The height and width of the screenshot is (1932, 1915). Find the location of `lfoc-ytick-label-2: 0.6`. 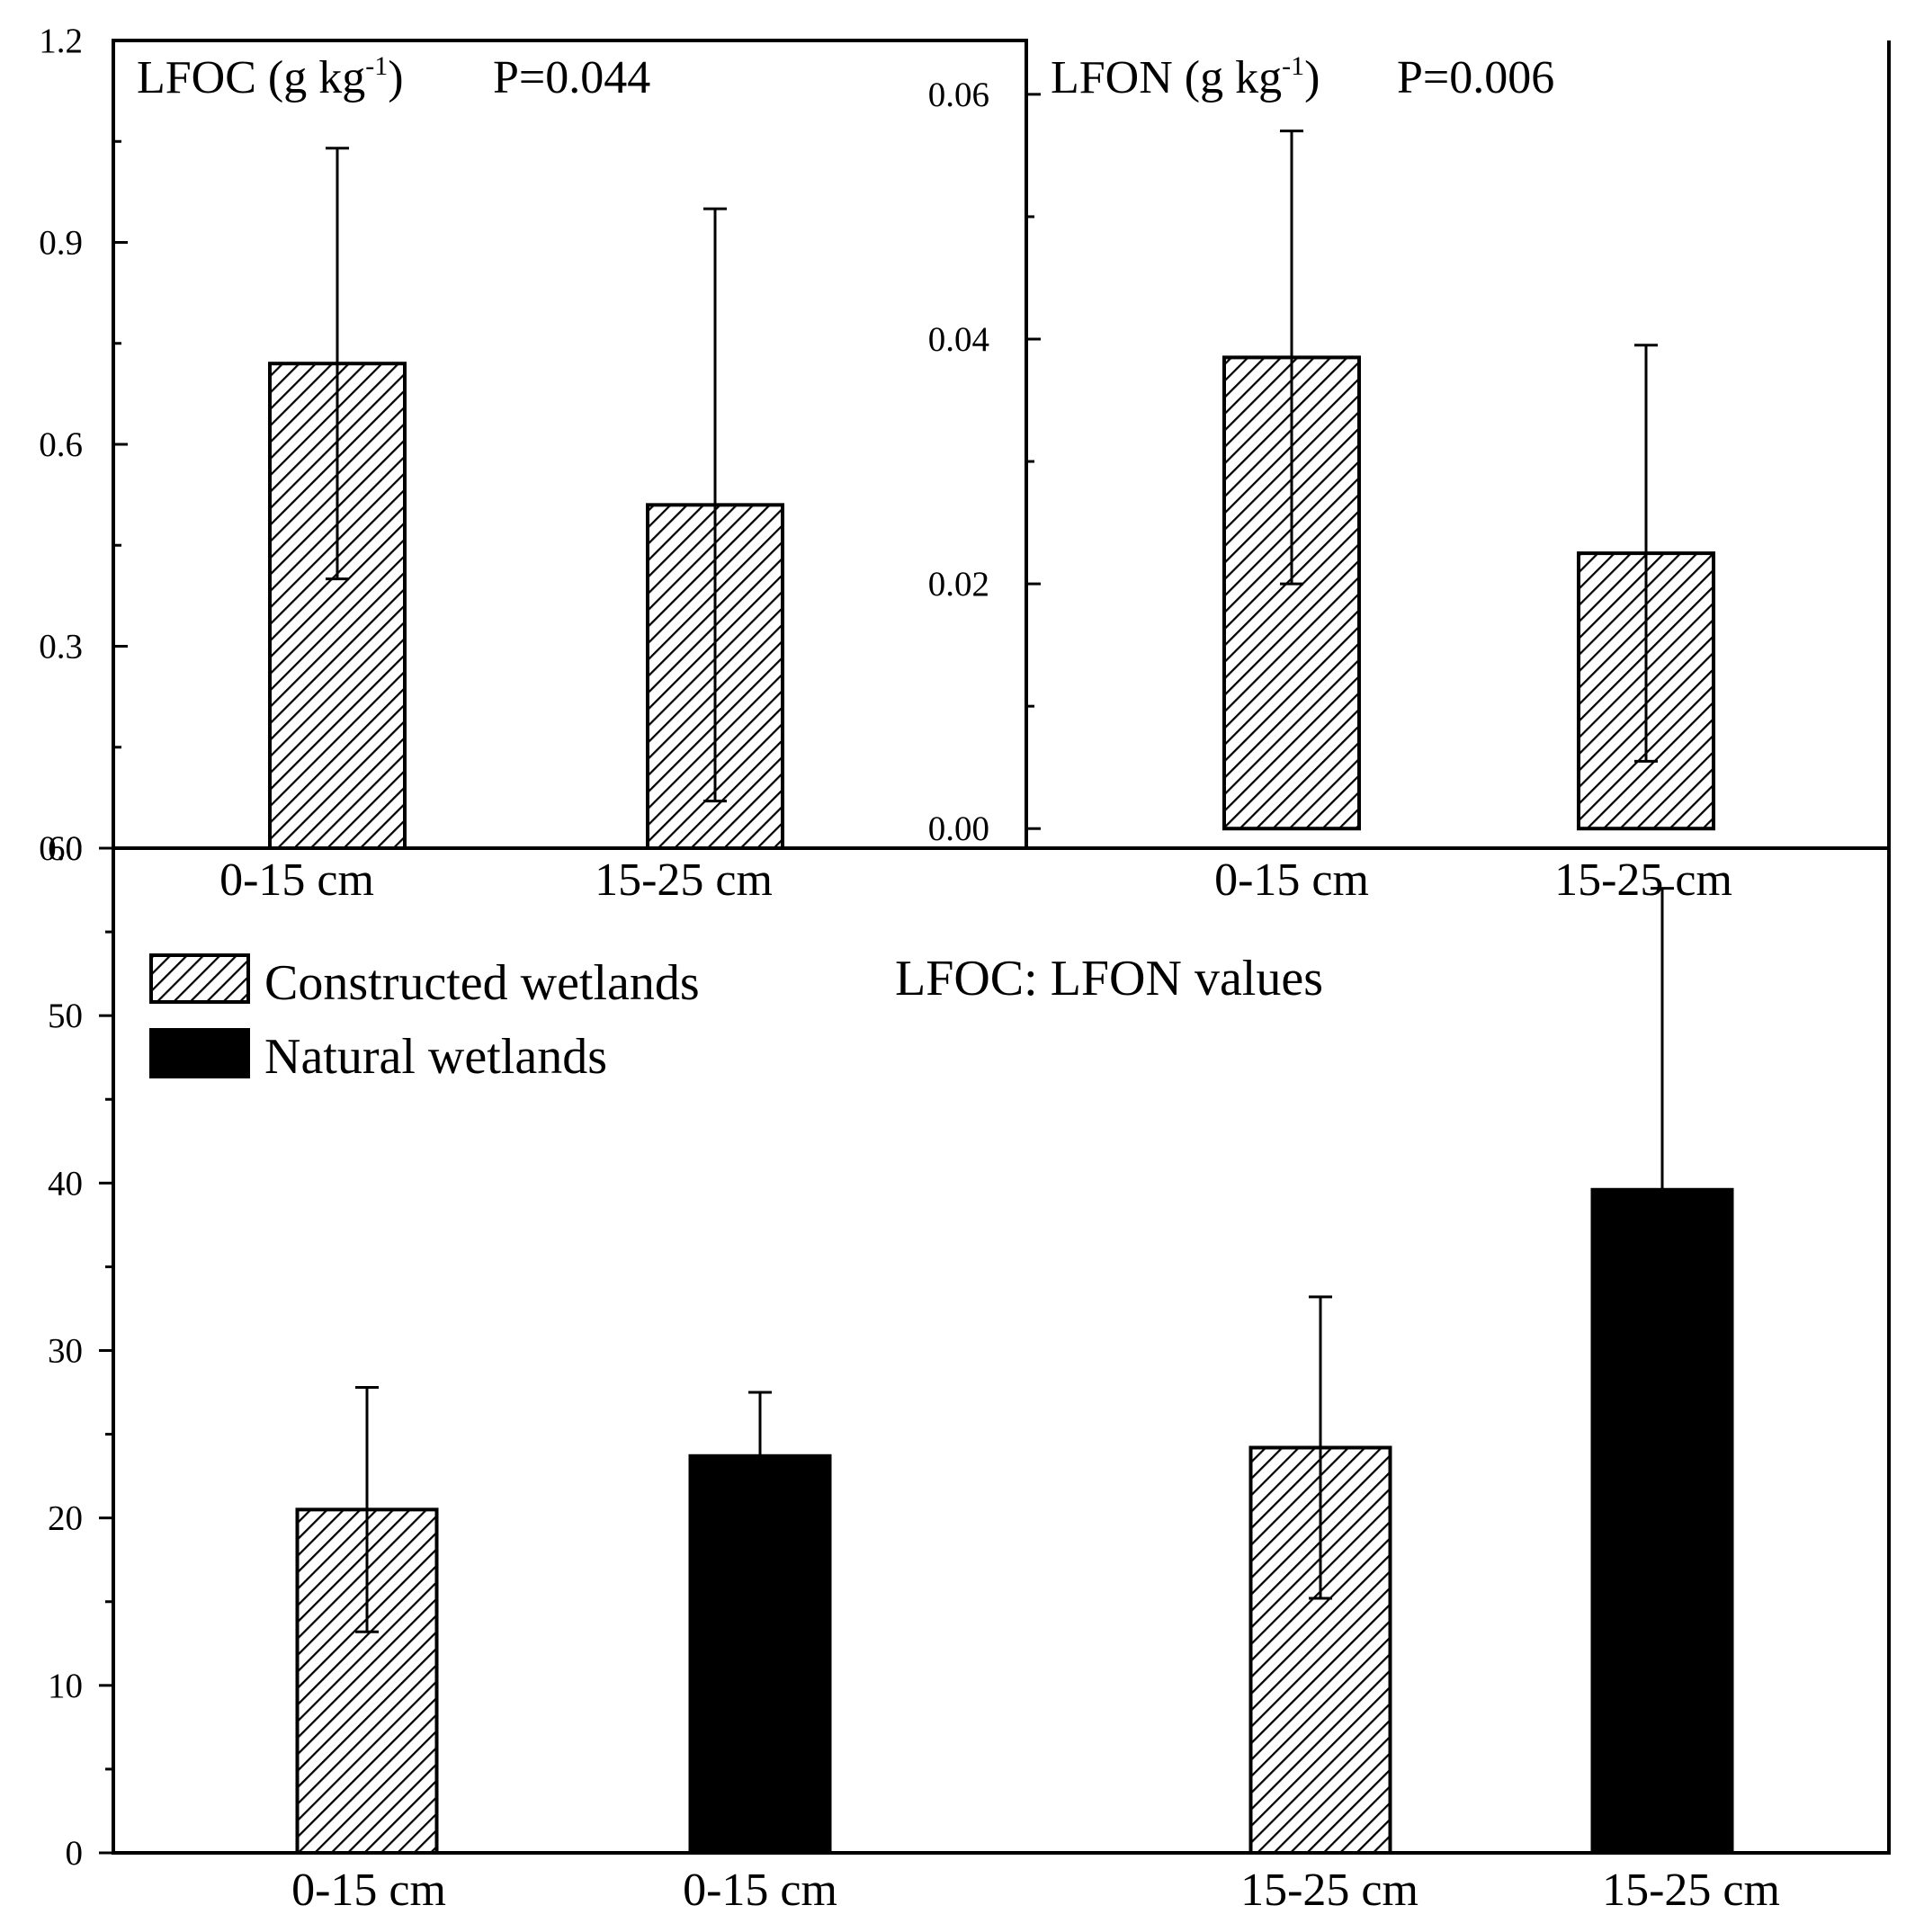

lfoc-ytick-label-2: 0.6 is located at coordinates (61, 444).